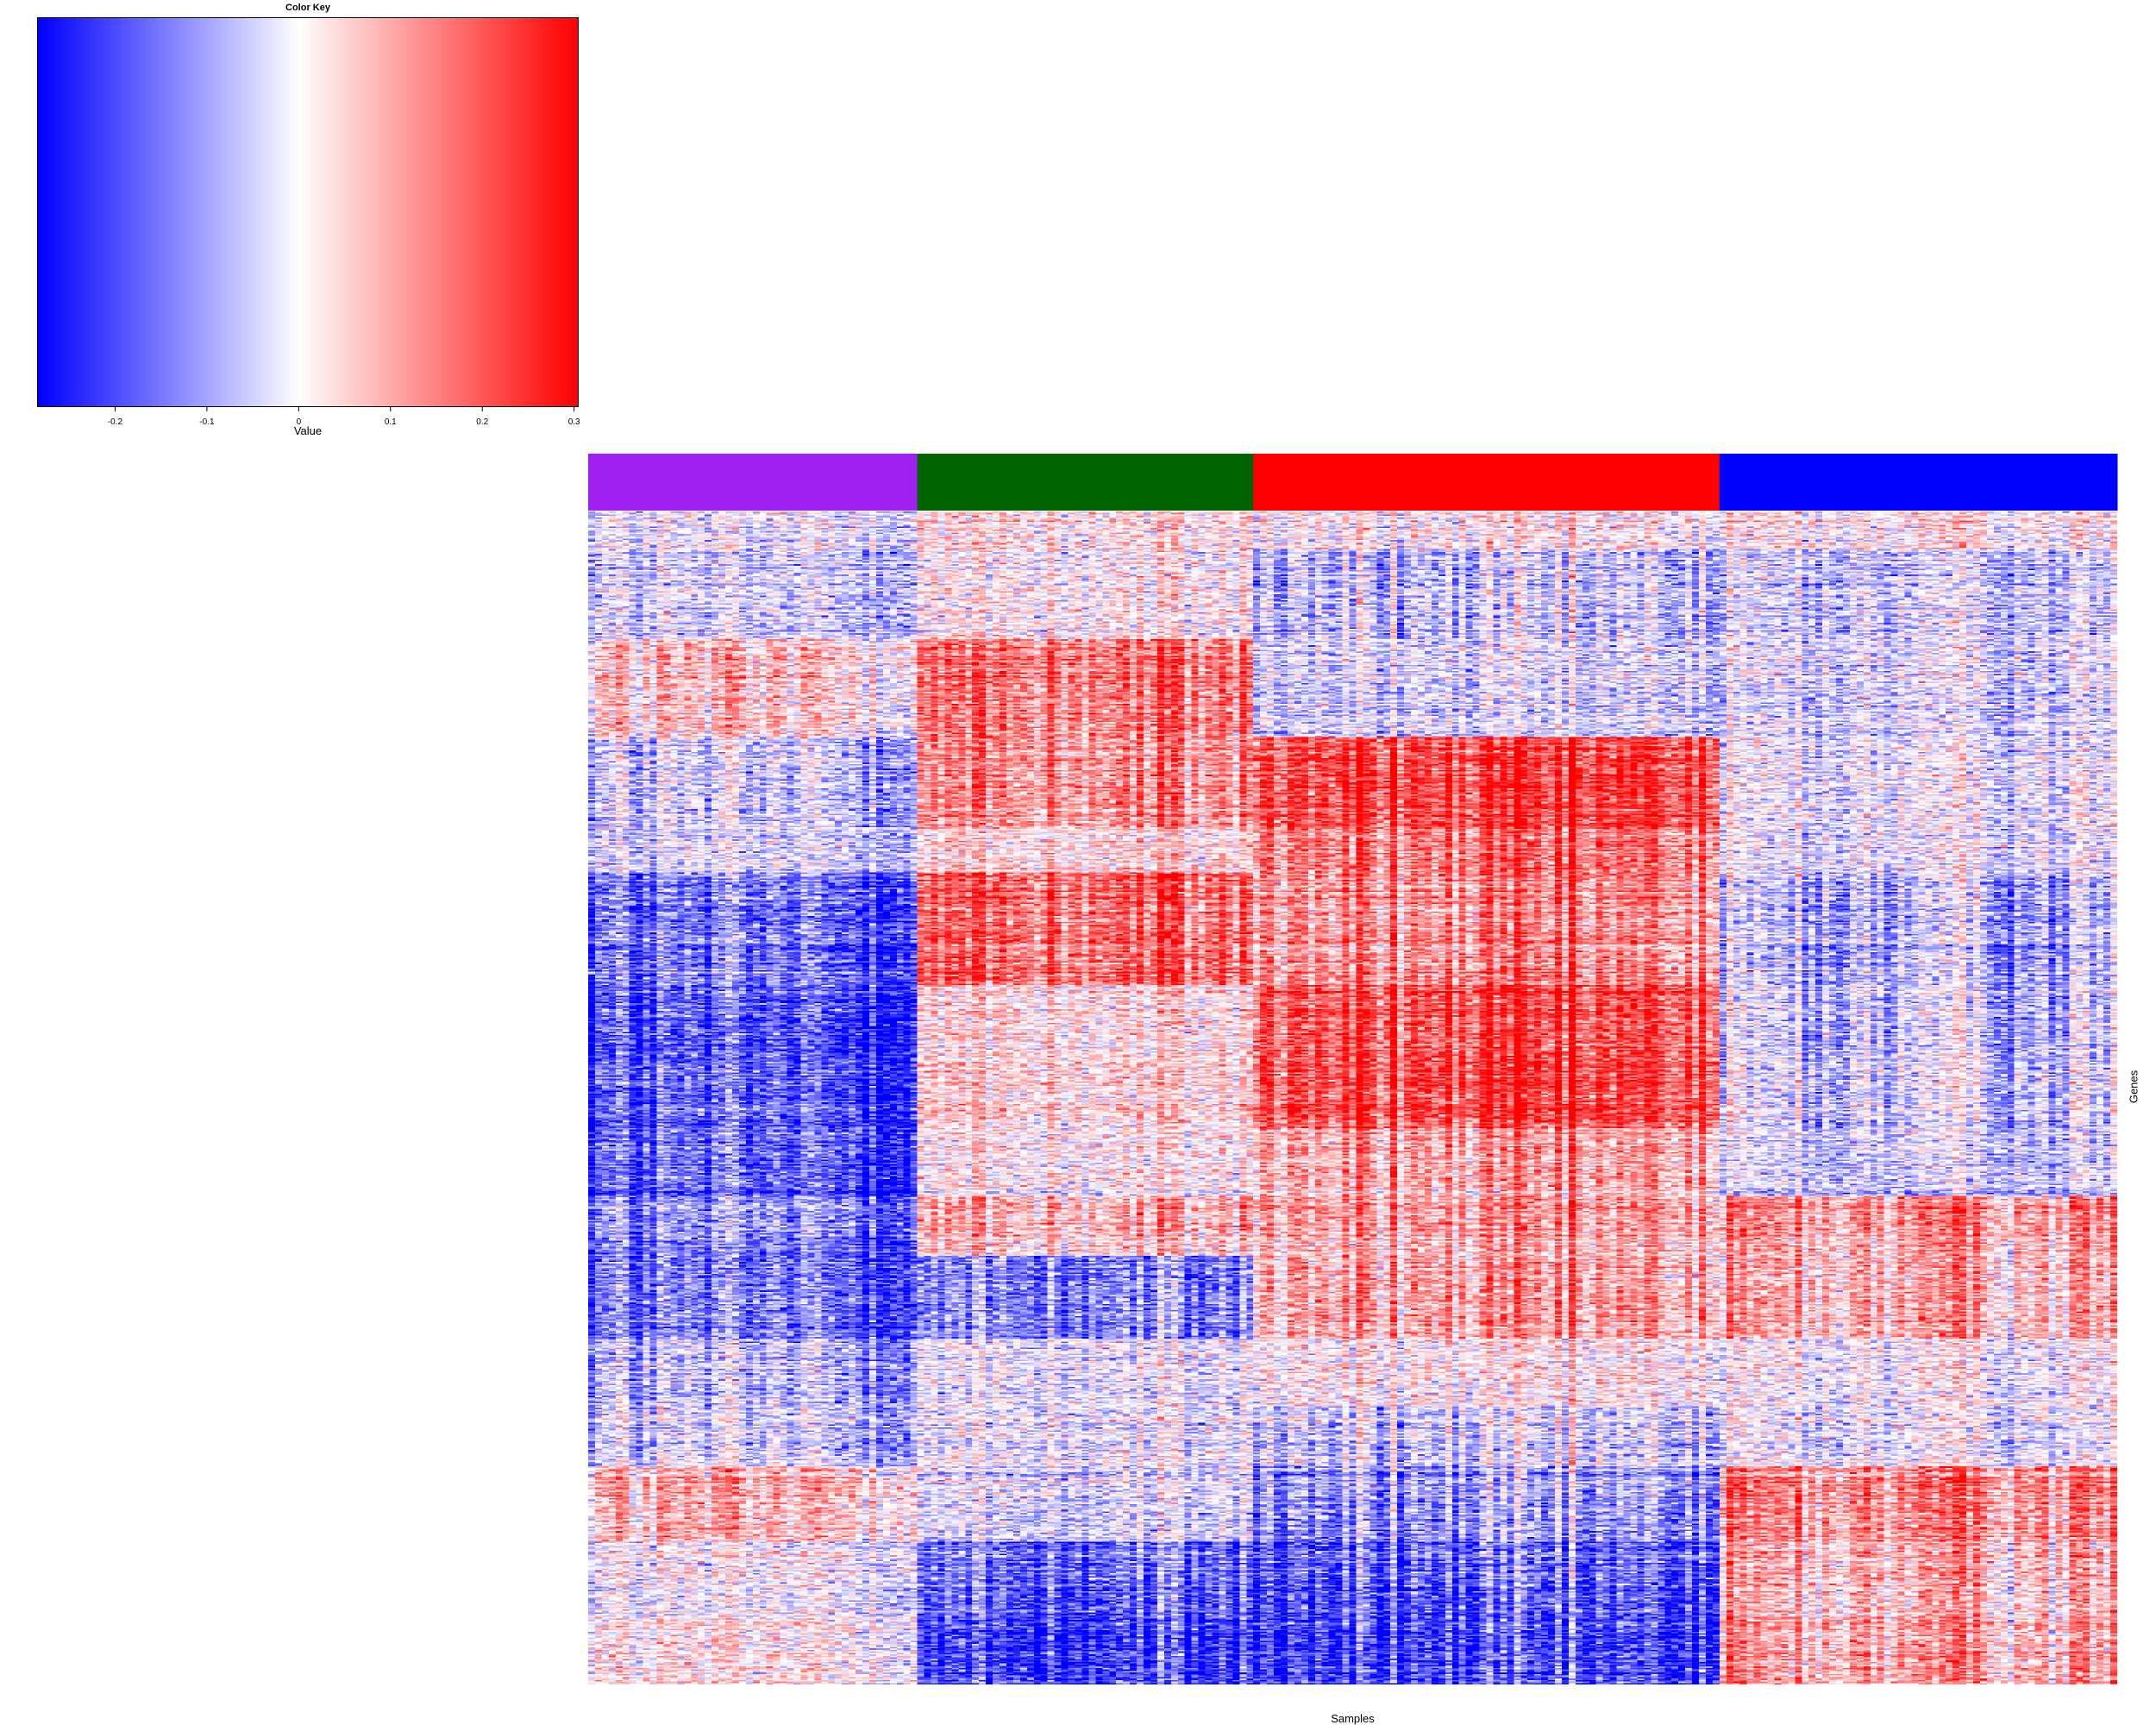 The width and height of the screenshot is (2156, 1725). What do you see at coordinates (1353, 1718) in the screenshot?
I see `x-axis-label: Samples` at bounding box center [1353, 1718].